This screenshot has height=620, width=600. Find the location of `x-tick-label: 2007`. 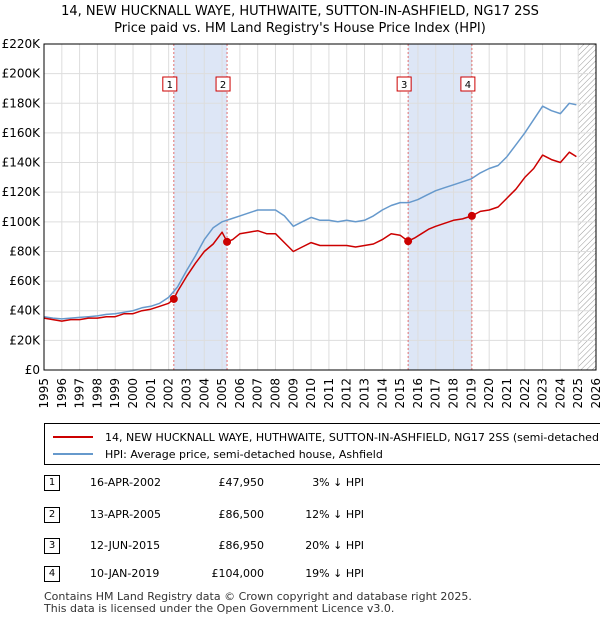

x-tick-label: 2007 is located at coordinates (258, 393).